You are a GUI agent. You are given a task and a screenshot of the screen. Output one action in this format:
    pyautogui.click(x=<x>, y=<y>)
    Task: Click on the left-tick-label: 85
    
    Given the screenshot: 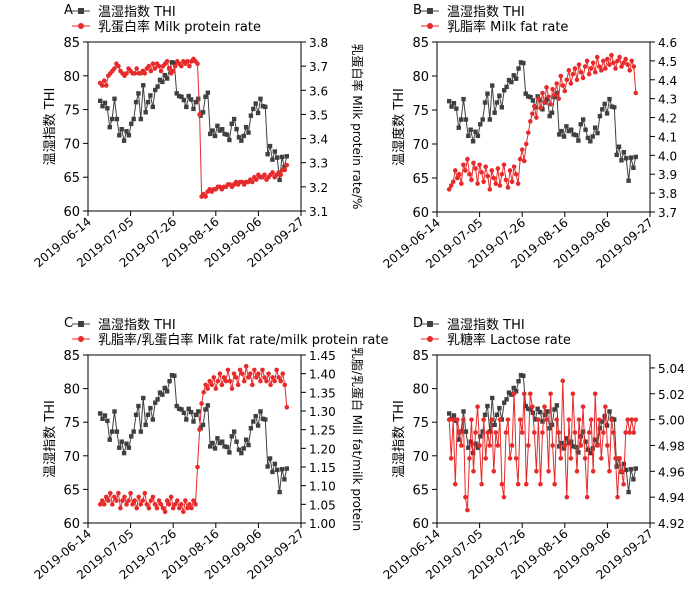 What is the action you would take?
    pyautogui.click(x=420, y=43)
    